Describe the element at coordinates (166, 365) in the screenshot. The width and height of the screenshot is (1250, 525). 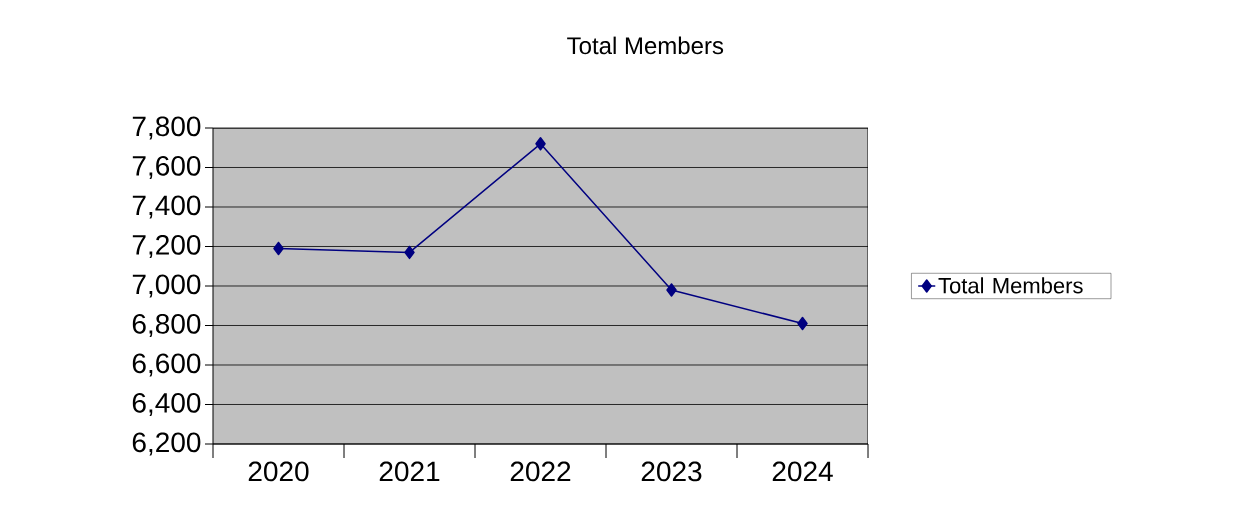
I see `y-tick-label: 6,600` at that location.